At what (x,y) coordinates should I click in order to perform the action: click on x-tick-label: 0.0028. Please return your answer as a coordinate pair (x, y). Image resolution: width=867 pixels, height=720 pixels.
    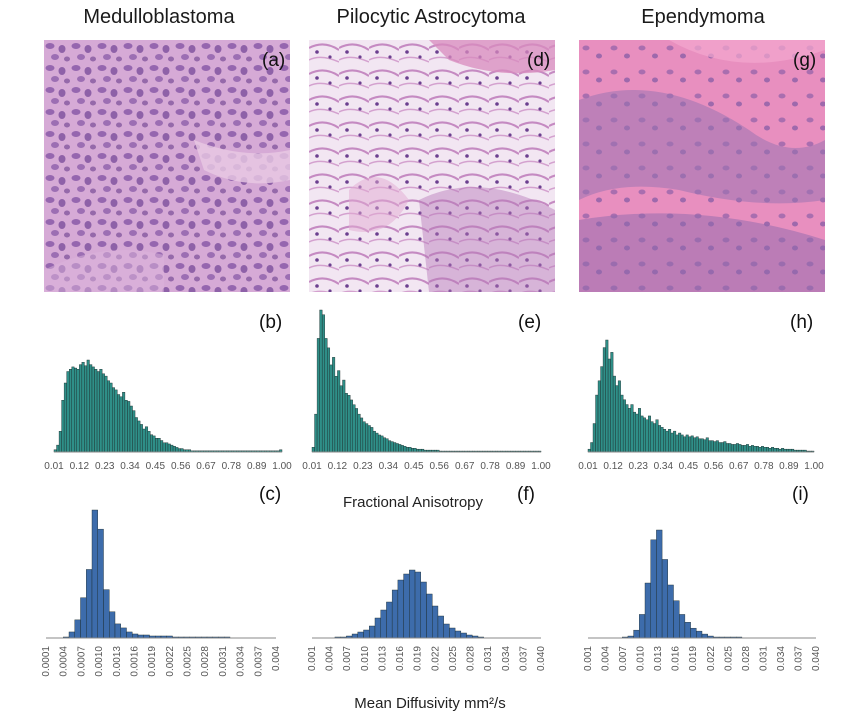
    Looking at the image, I should click on (205, 661).